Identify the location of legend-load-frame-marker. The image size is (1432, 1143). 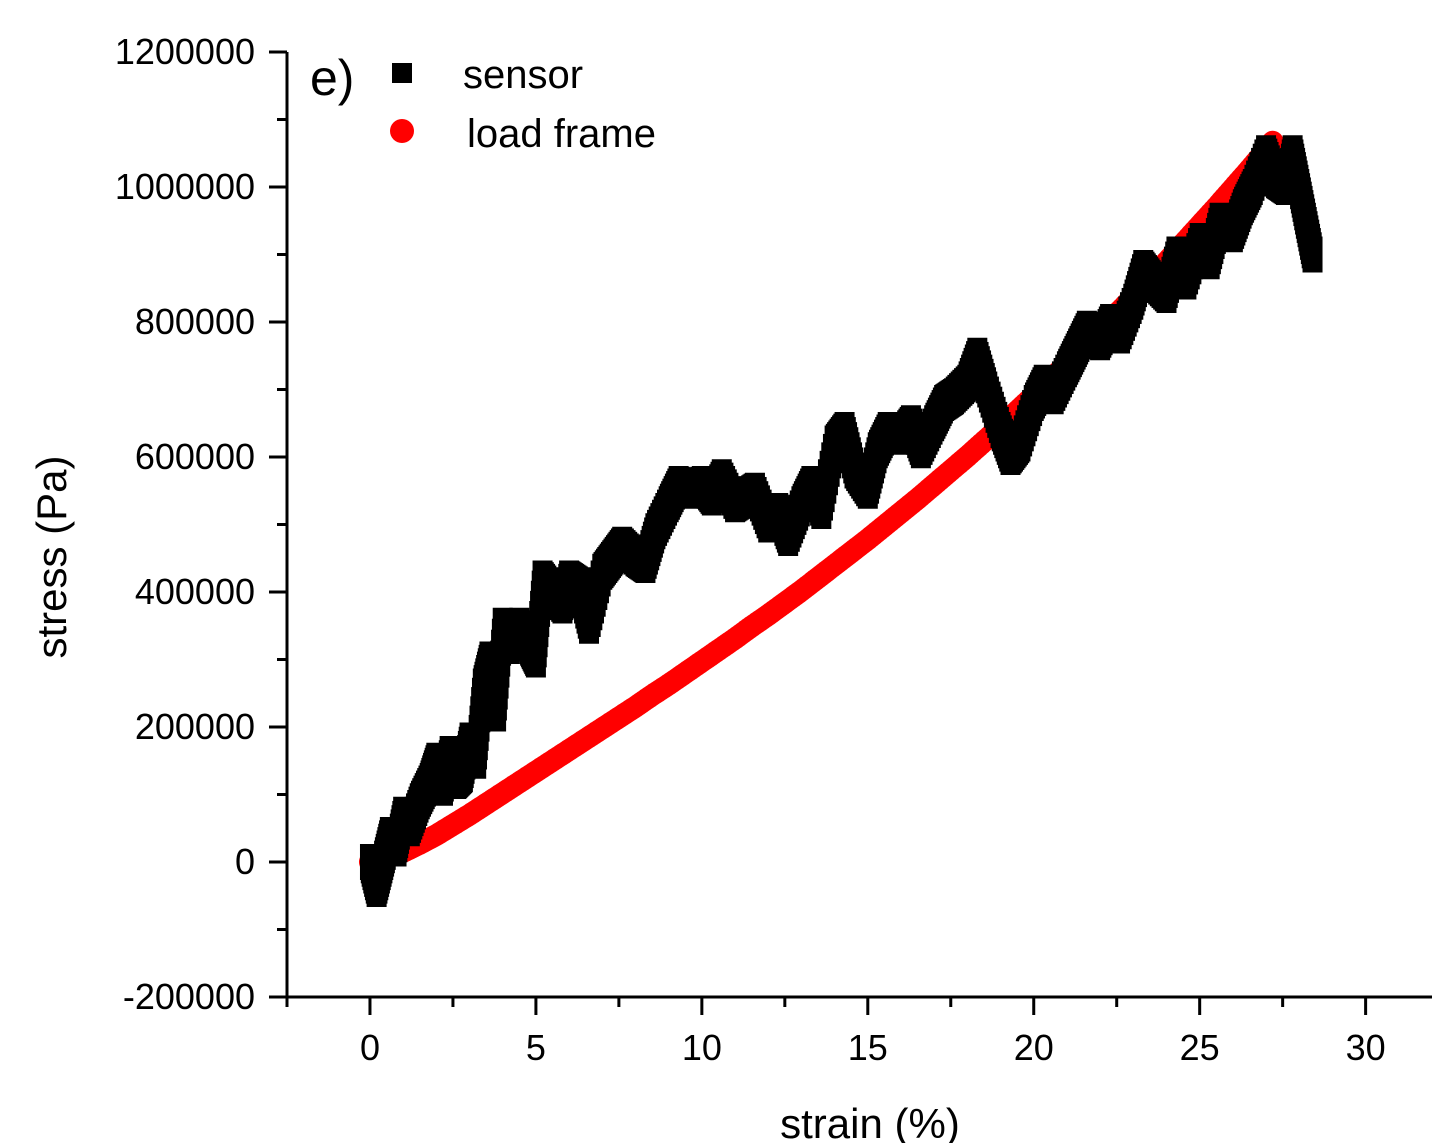
(402, 131).